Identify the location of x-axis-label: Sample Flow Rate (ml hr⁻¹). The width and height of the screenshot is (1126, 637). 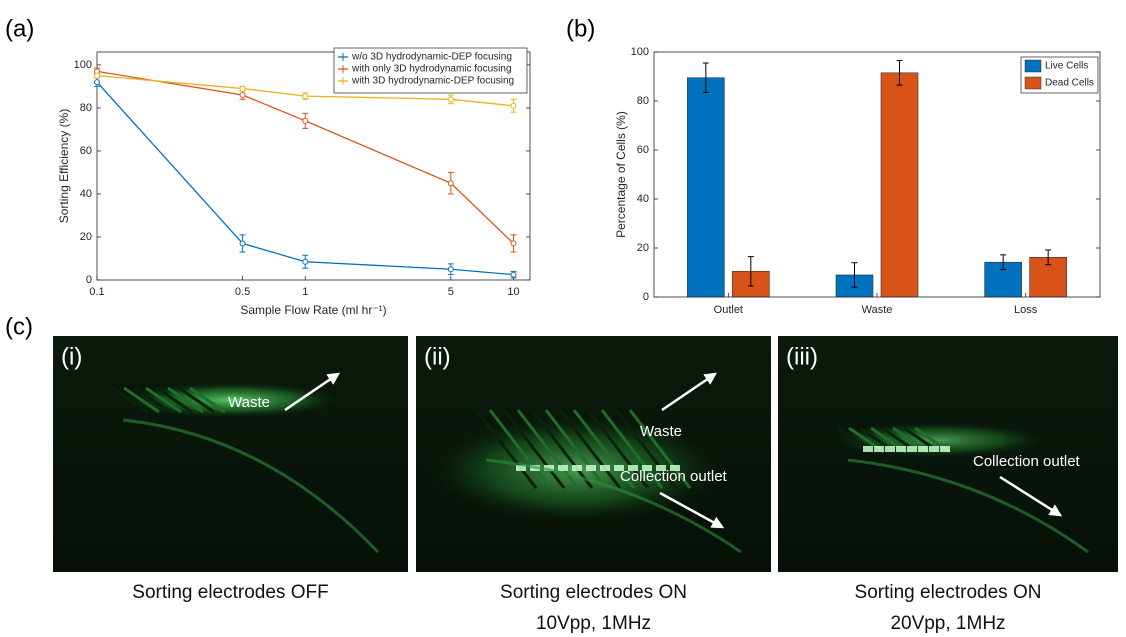
(313, 310).